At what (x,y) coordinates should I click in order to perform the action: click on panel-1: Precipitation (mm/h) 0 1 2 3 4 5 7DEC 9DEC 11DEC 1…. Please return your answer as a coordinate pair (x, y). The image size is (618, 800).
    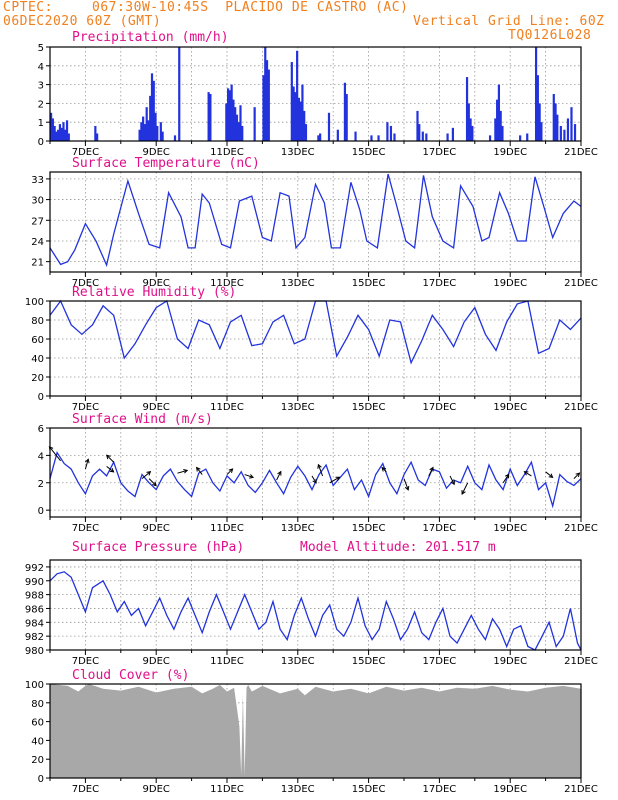
    Looking at the image, I should click on (318, 94).